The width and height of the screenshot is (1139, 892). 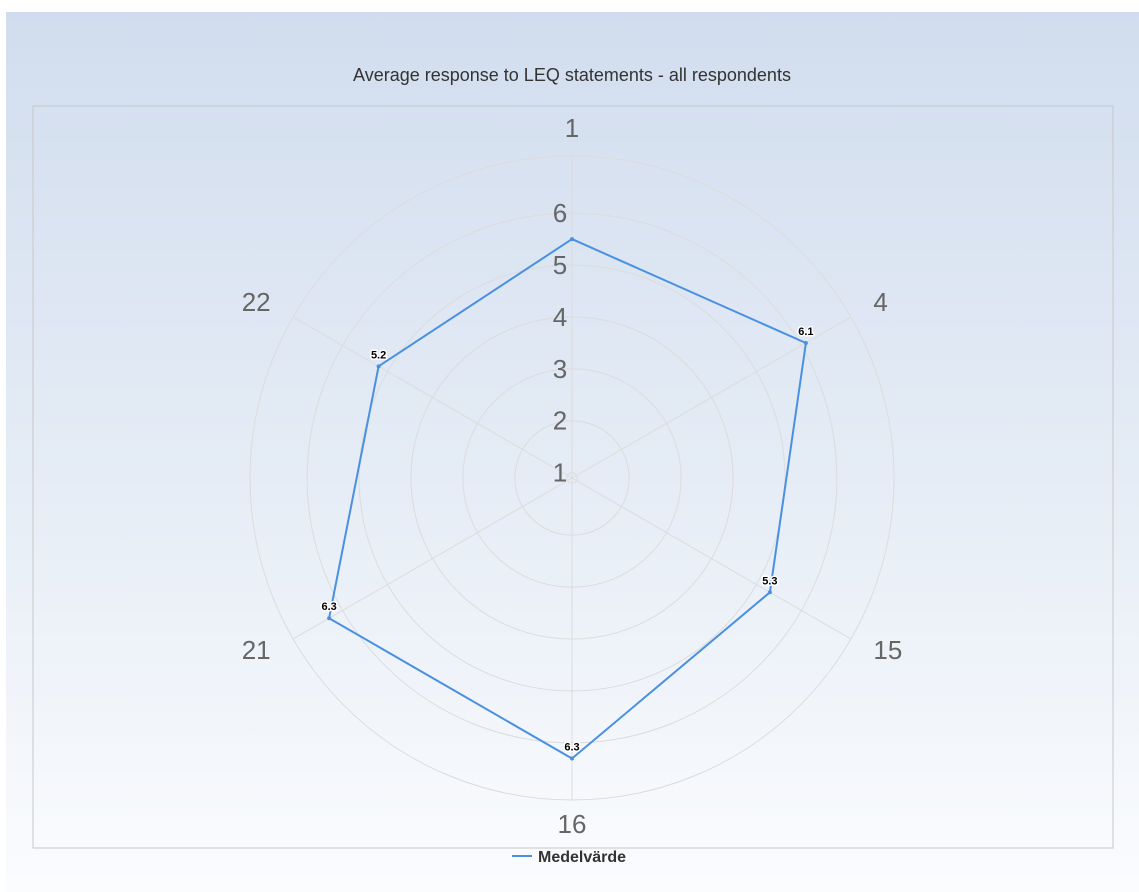 I want to click on radial-tick-label: 3, so click(x=560, y=369).